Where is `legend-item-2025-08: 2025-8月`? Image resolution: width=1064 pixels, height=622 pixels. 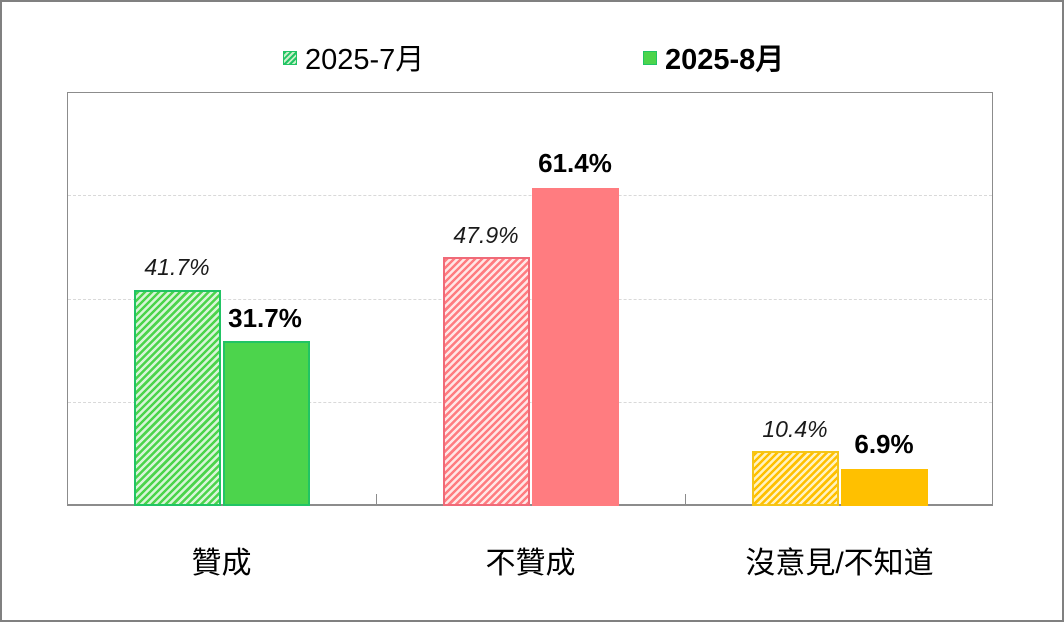
legend-item-2025-08: 2025-8月 is located at coordinates (713, 60).